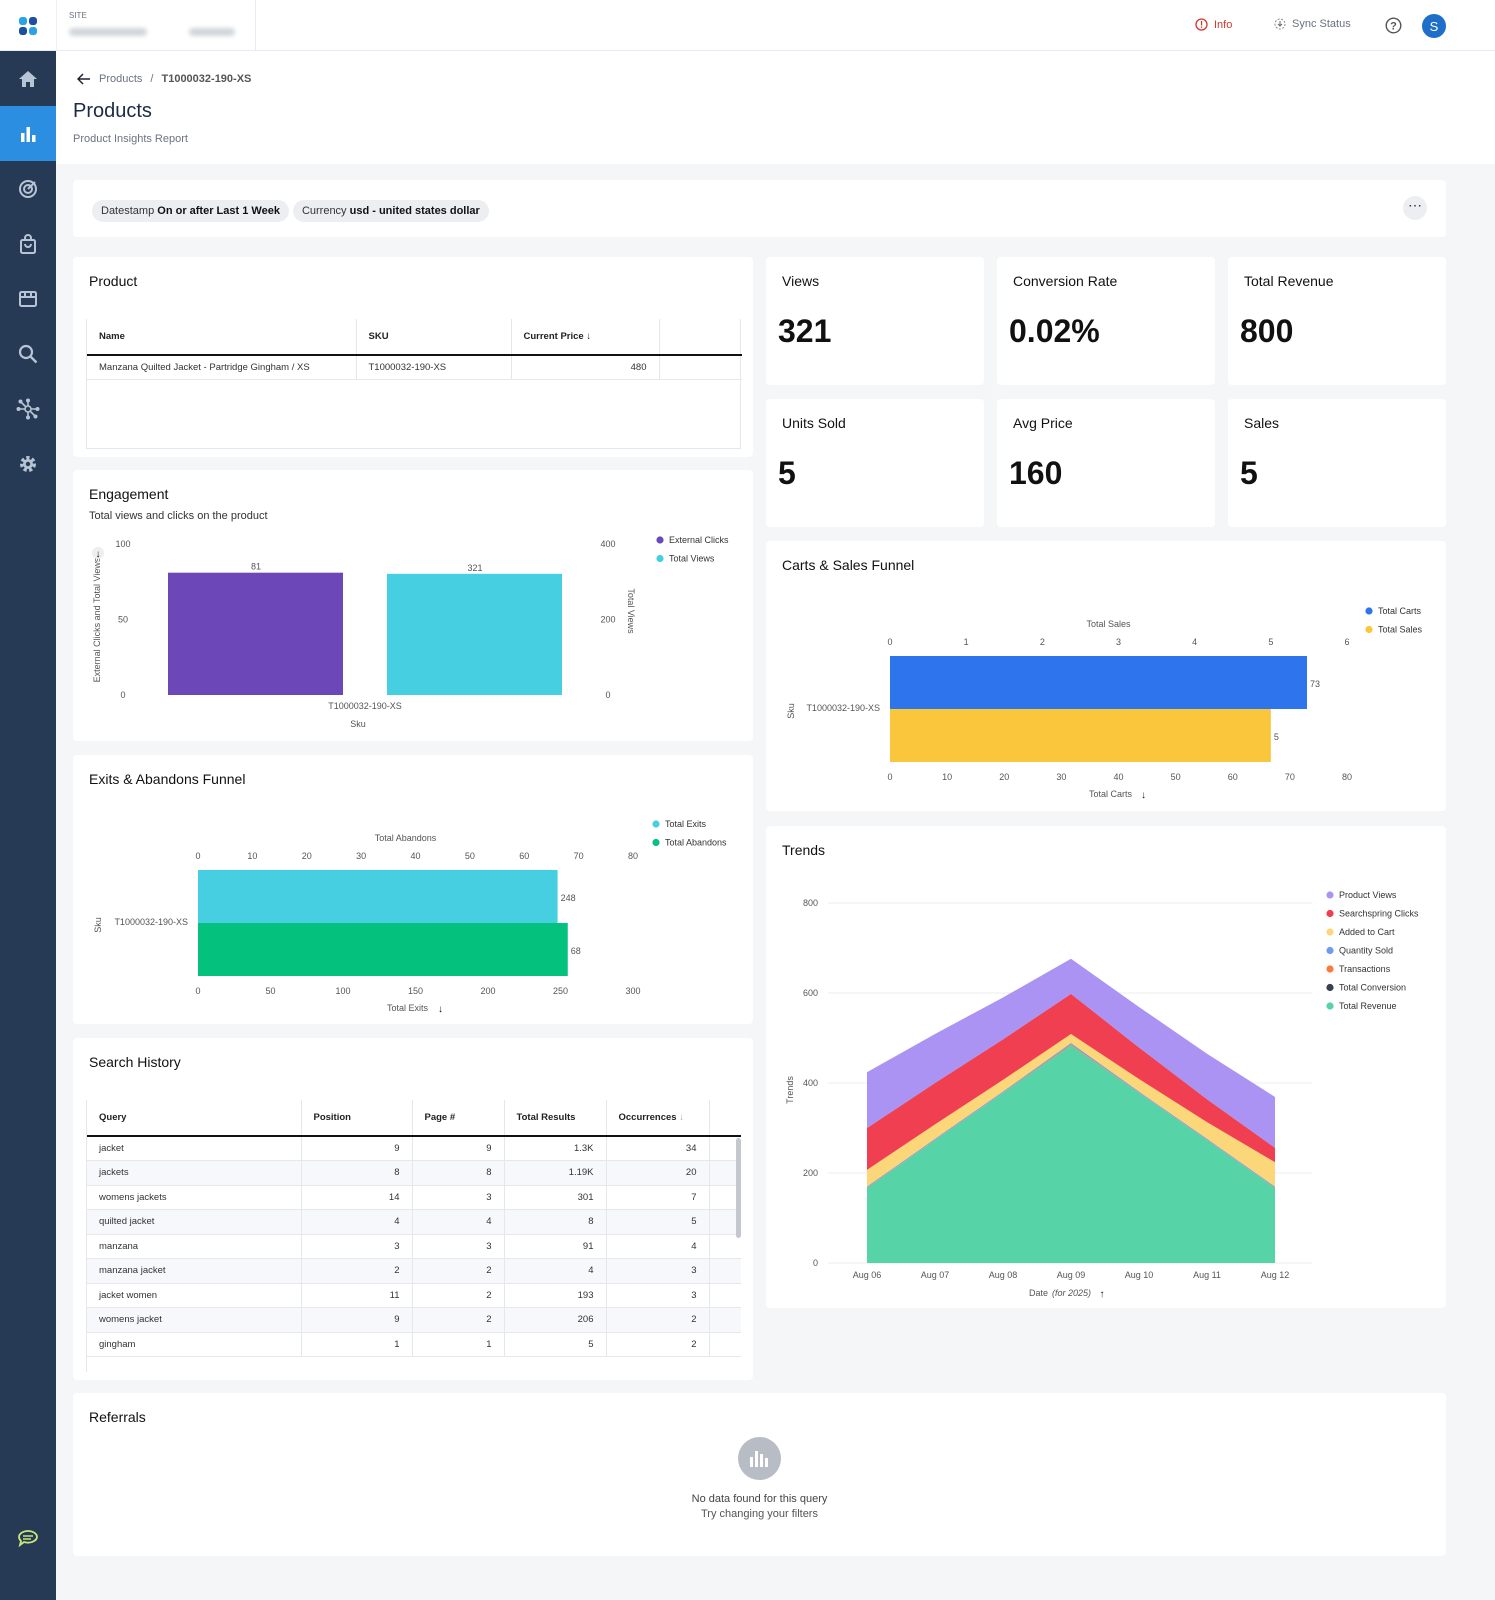 The height and width of the screenshot is (1600, 1495). What do you see at coordinates (197, 856) in the screenshot?
I see `top-tick-label: 0` at bounding box center [197, 856].